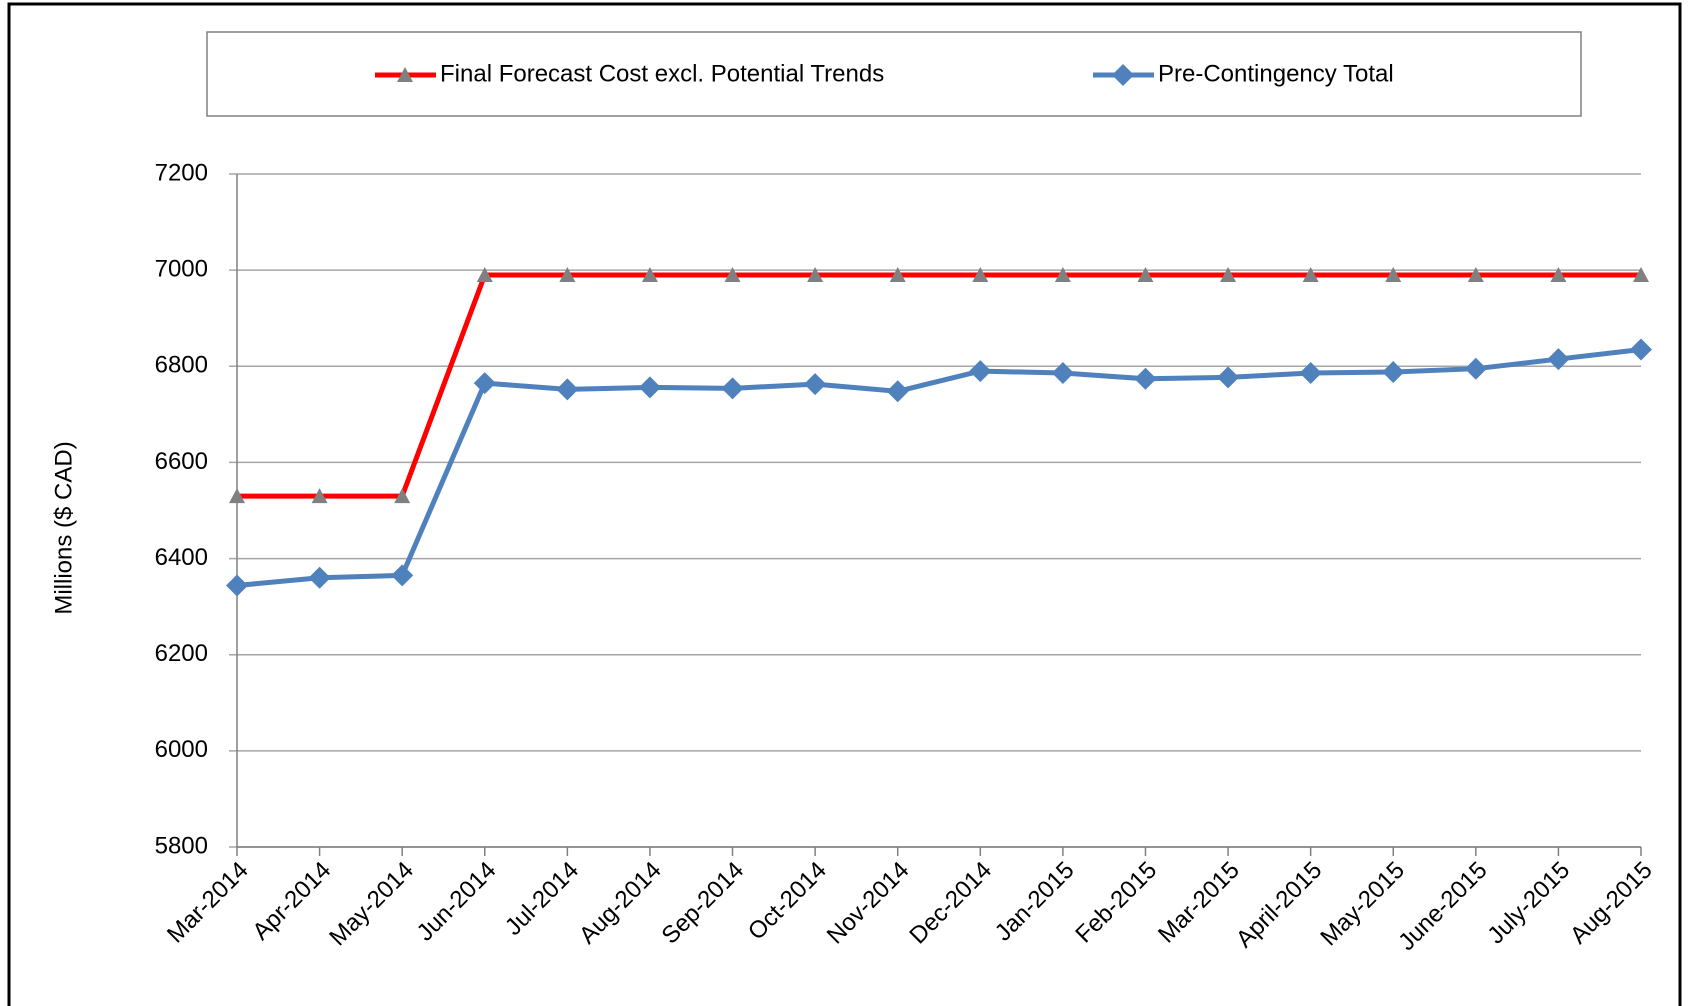 This screenshot has width=1688, height=1006. Describe the element at coordinates (181, 172) in the screenshot. I see `y-tick-label: 7200` at that location.